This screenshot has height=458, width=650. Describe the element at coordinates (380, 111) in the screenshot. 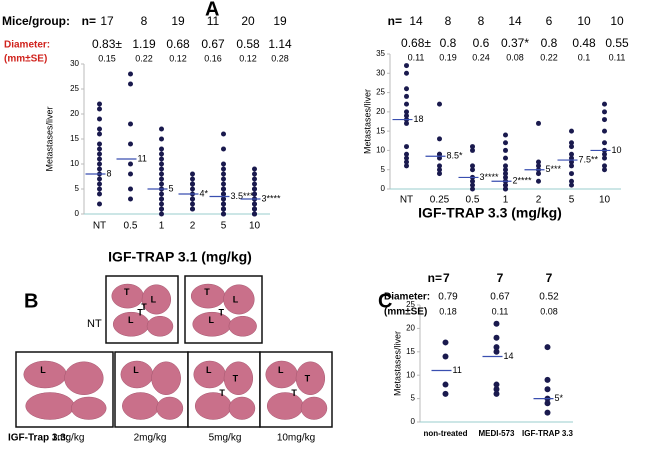

I see `y-tick-label: 20` at that location.